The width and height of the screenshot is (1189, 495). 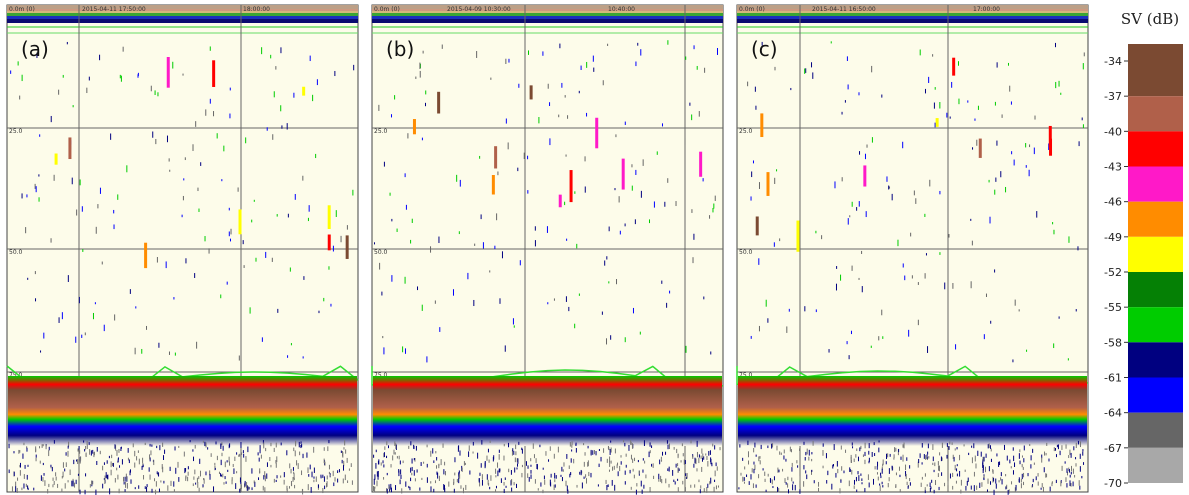 I want to click on colorbar-label: -34, so click(x=1113, y=61).